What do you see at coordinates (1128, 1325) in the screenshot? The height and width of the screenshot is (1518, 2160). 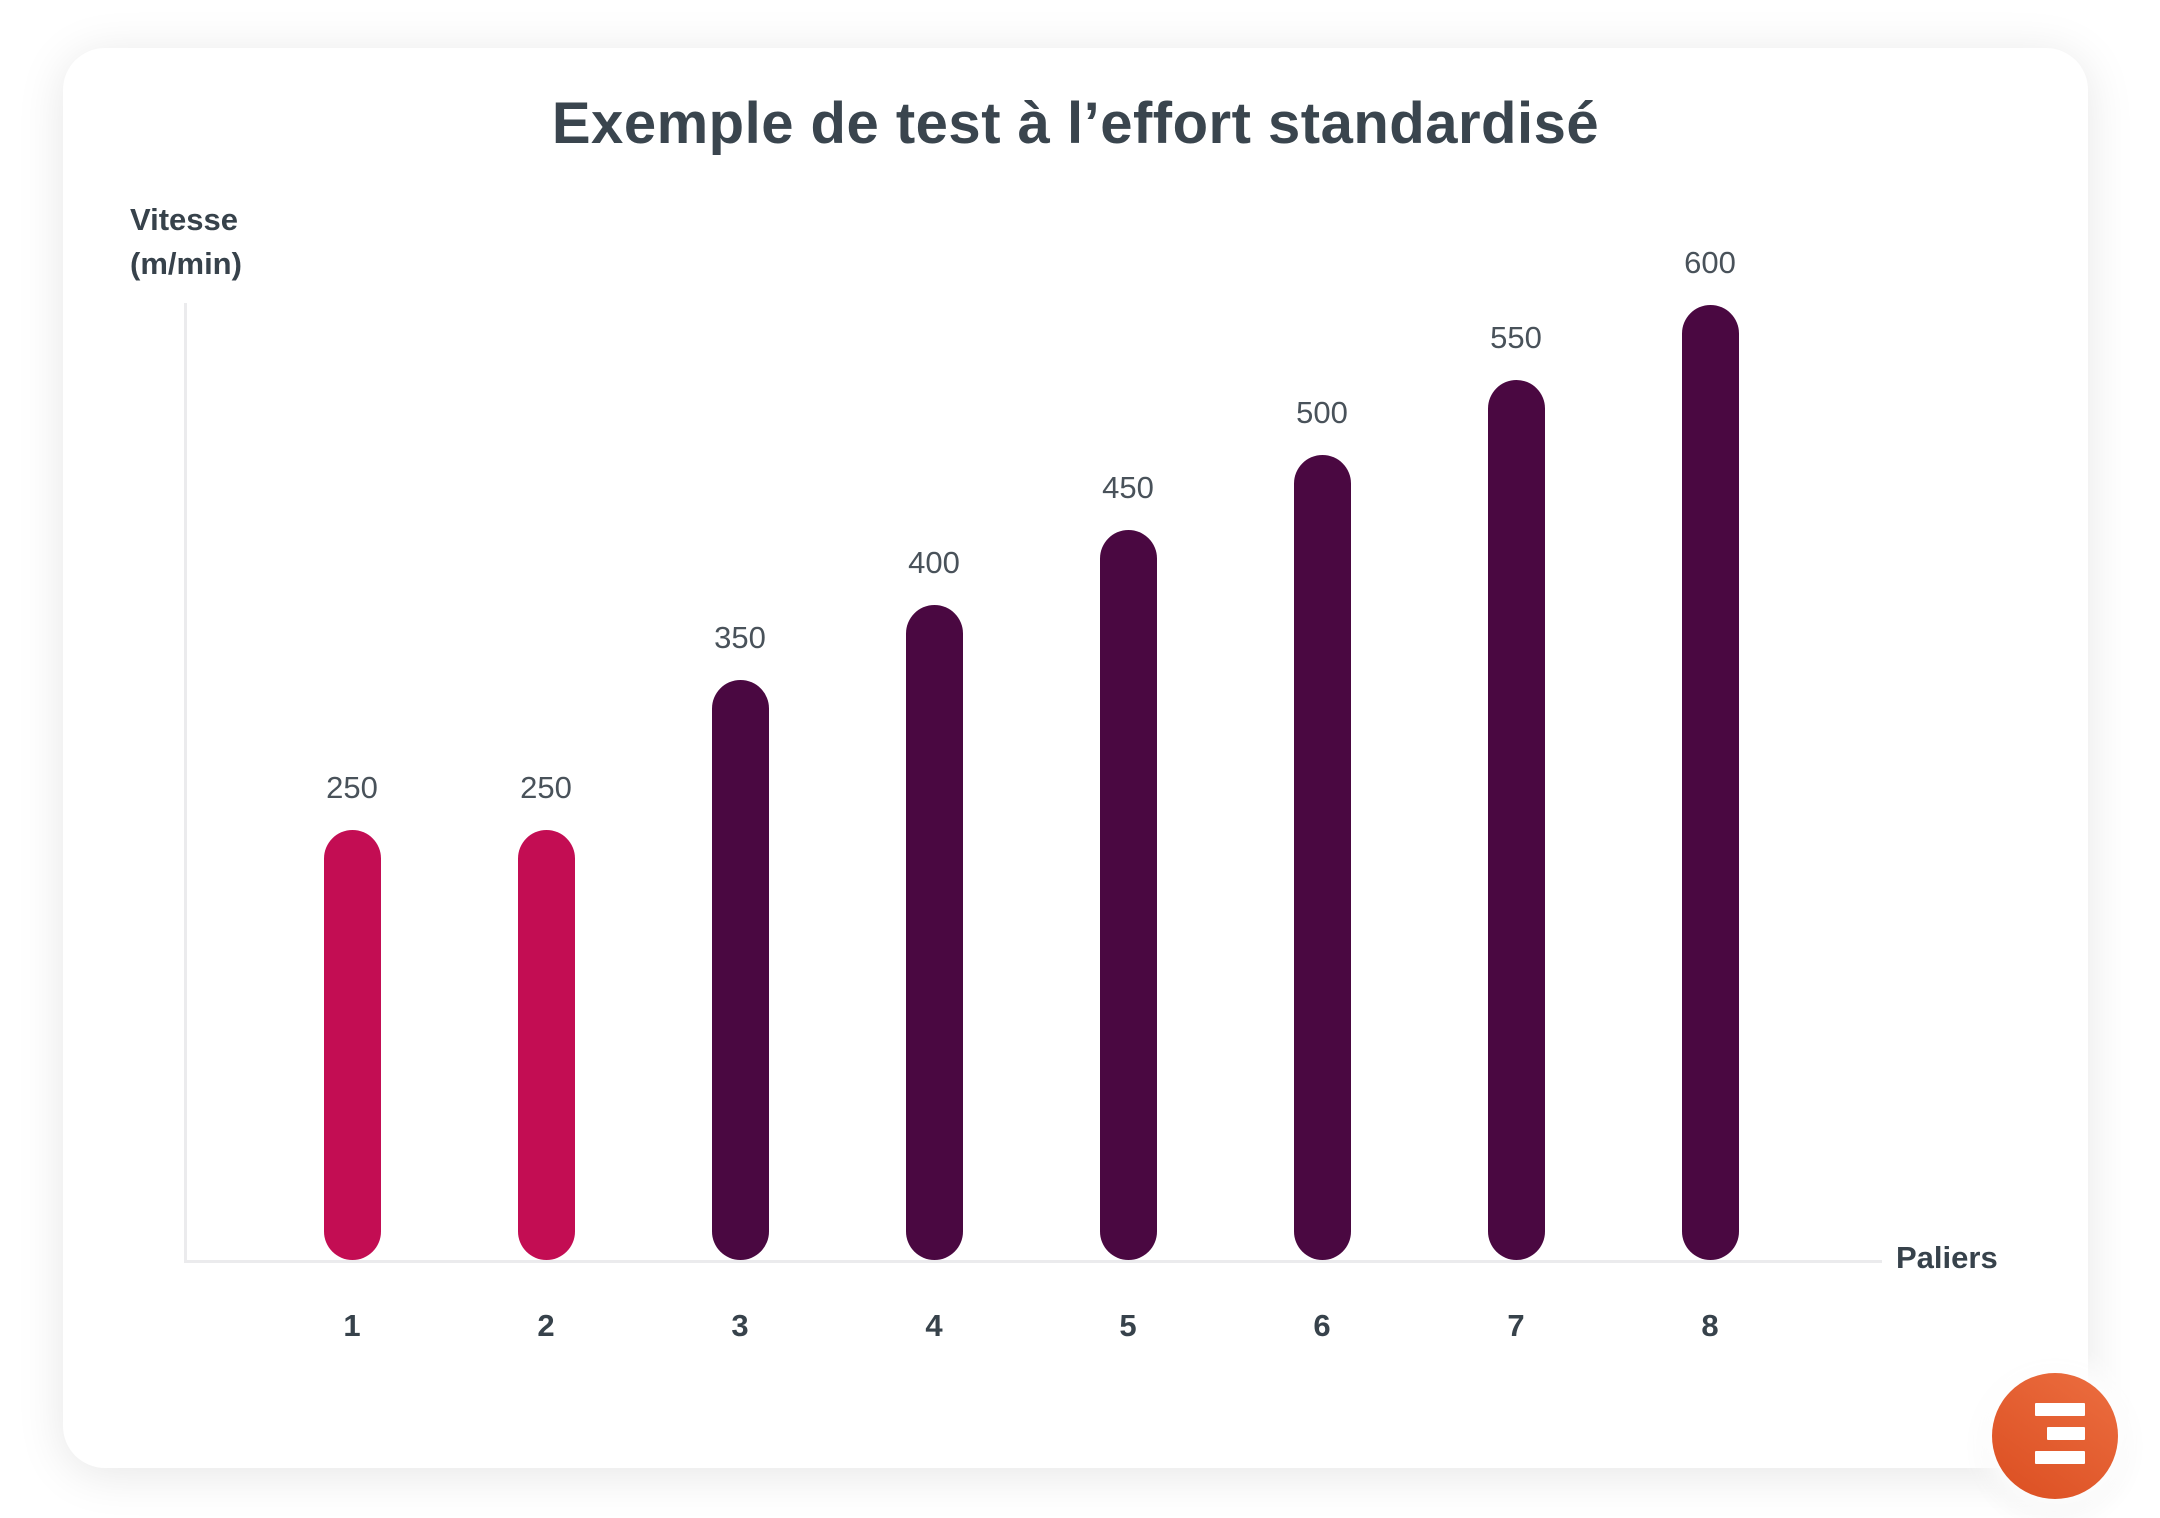 I see `x-tick-label: 5` at bounding box center [1128, 1325].